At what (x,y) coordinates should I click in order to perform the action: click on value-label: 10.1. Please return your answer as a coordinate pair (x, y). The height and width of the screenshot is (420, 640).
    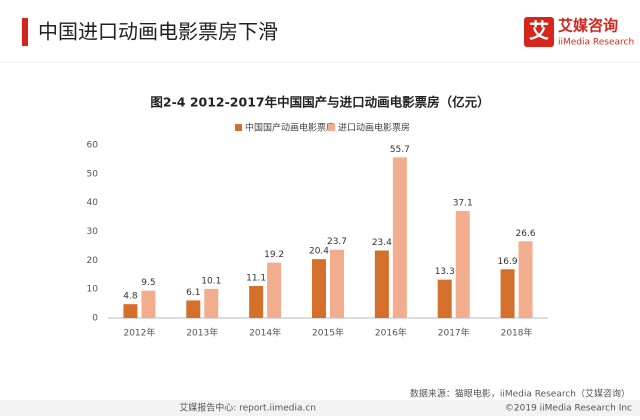
    Looking at the image, I should click on (211, 281).